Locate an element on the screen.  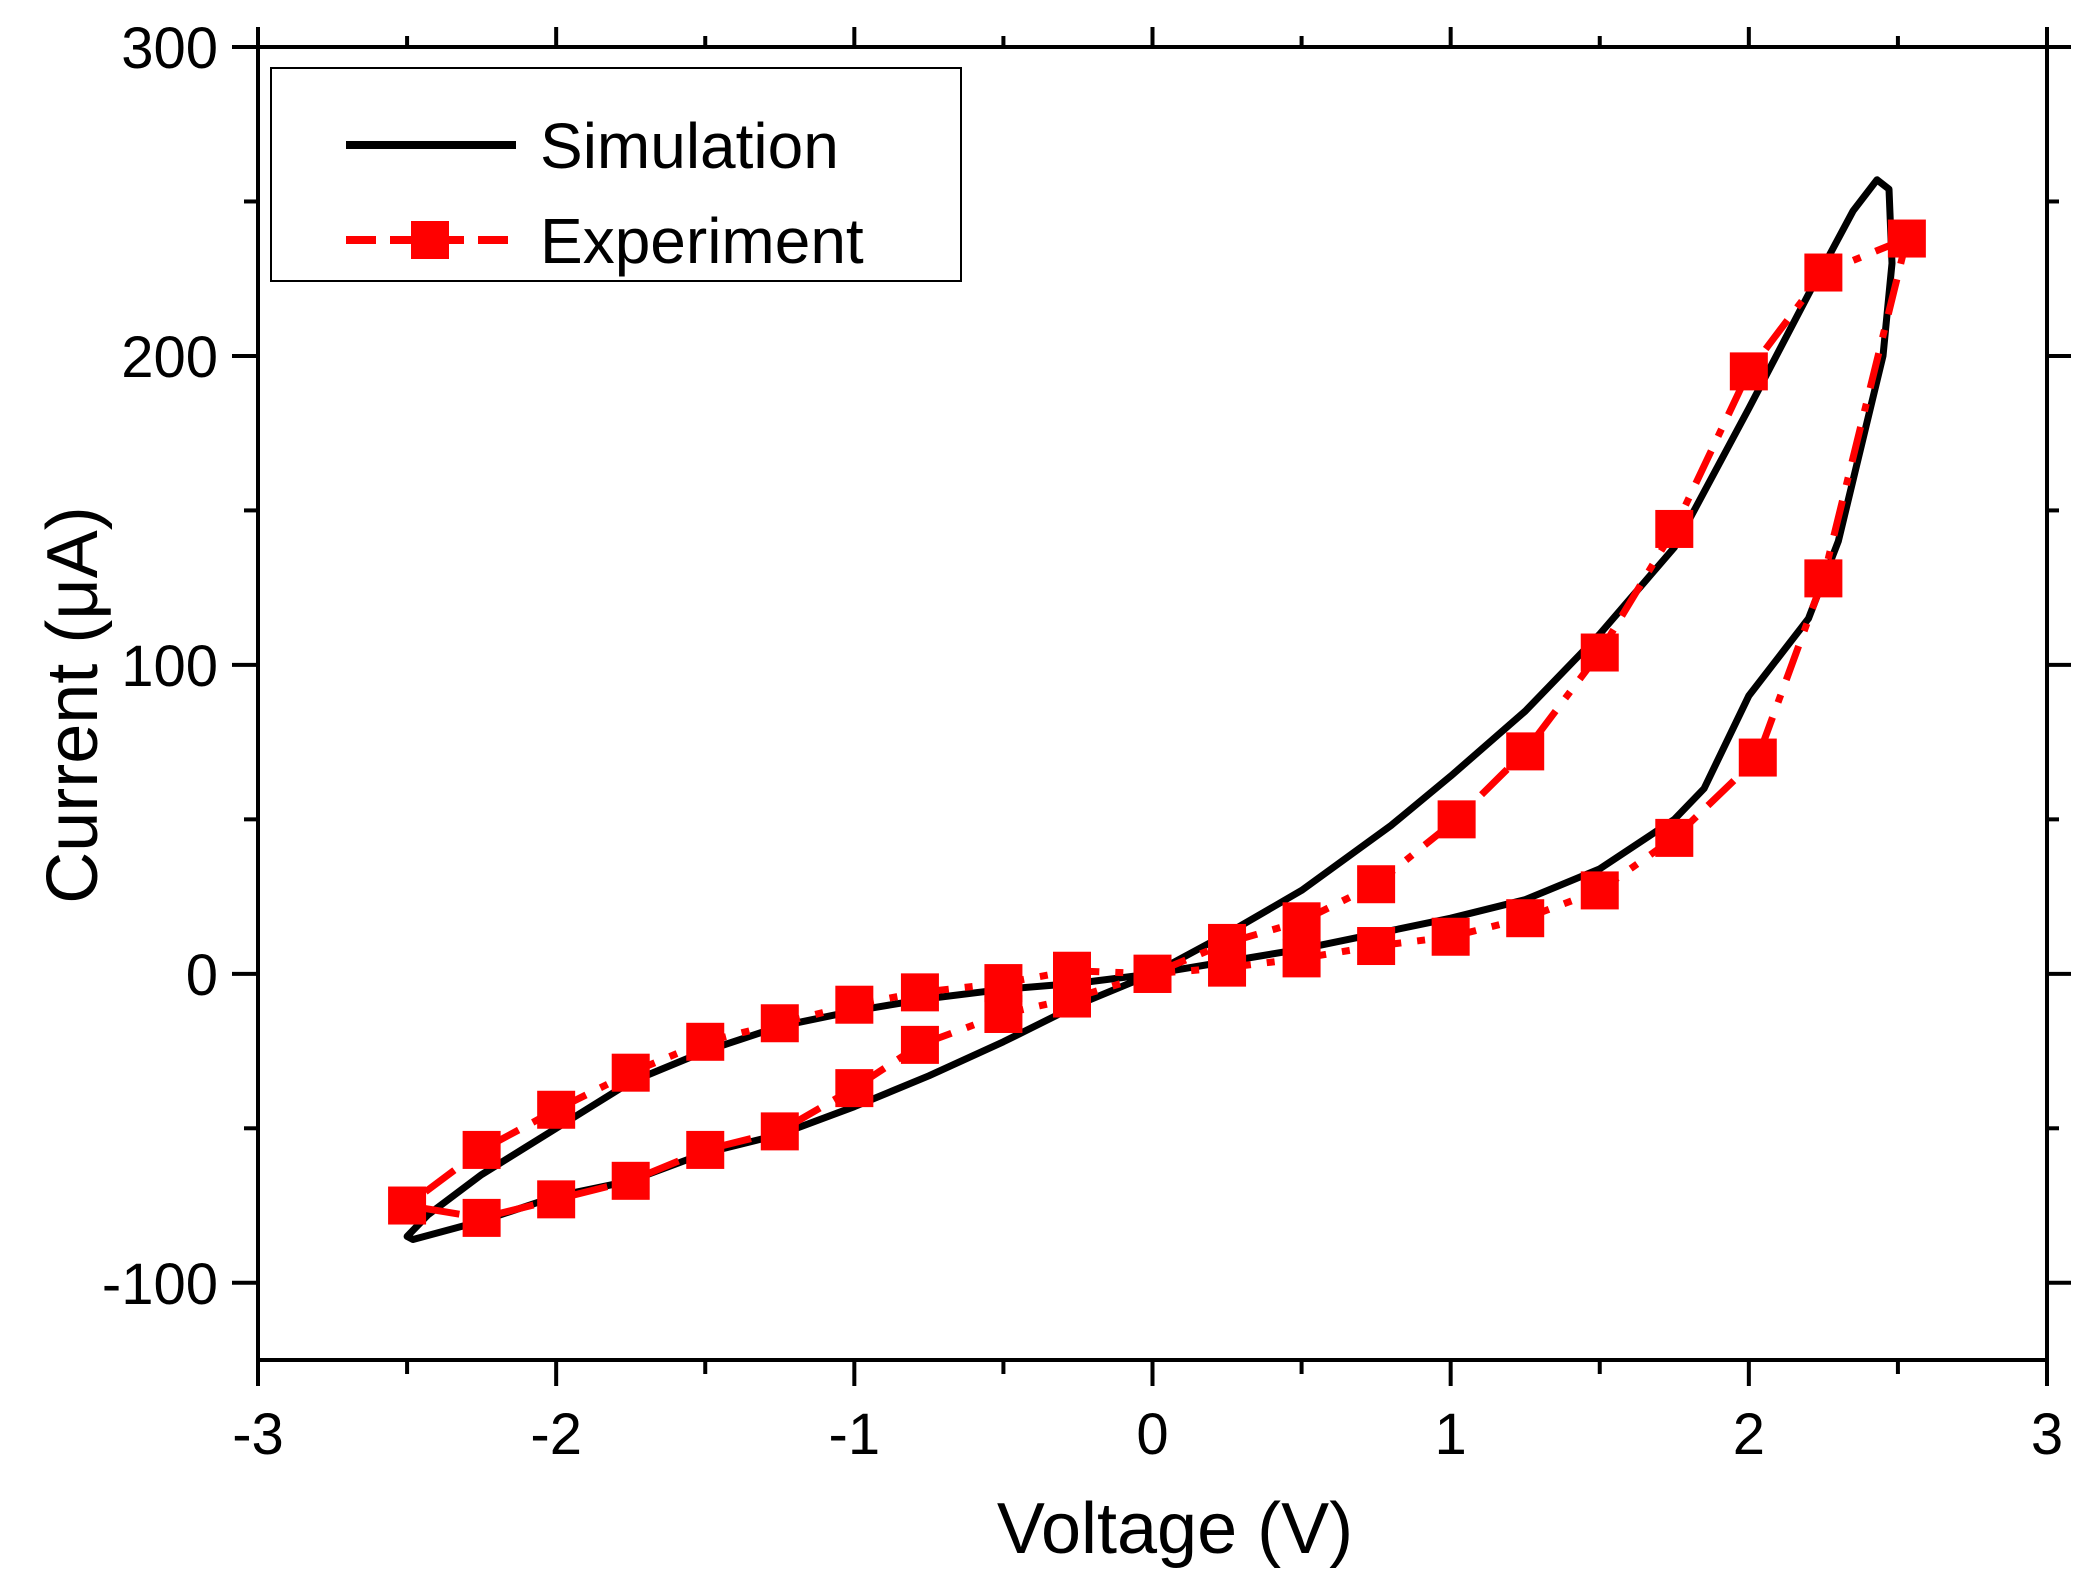
y-tick-label: 0 is located at coordinates (202, 975).